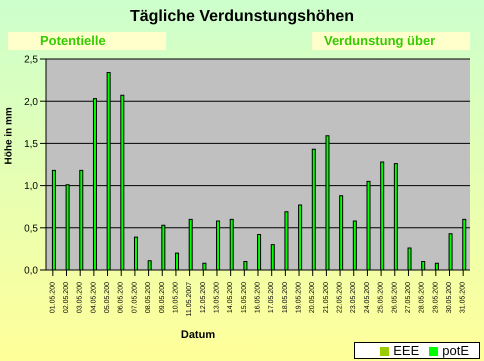 This screenshot has width=484, height=361. What do you see at coordinates (31, 60) in the screenshot?
I see `y-tick-label: 2,5` at bounding box center [31, 60].